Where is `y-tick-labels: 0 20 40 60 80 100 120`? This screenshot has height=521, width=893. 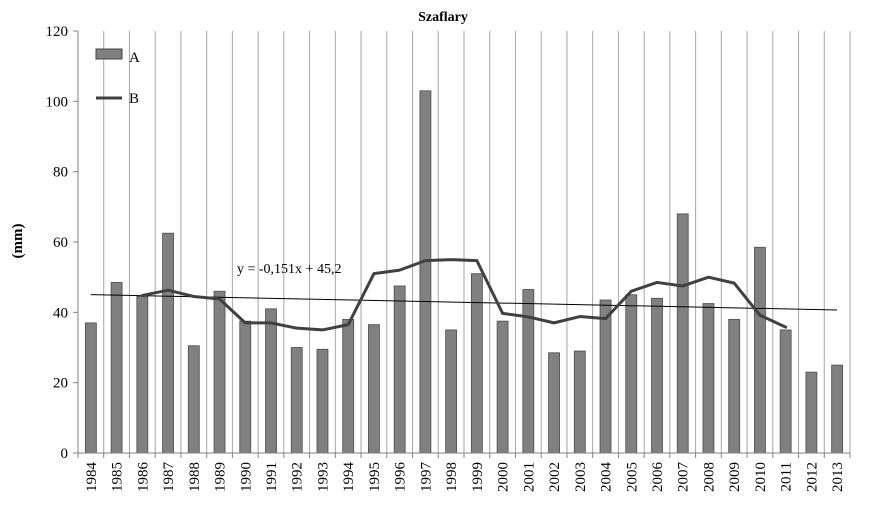 y-tick-labels: 0 20 40 60 80 100 120 is located at coordinates (57, 243).